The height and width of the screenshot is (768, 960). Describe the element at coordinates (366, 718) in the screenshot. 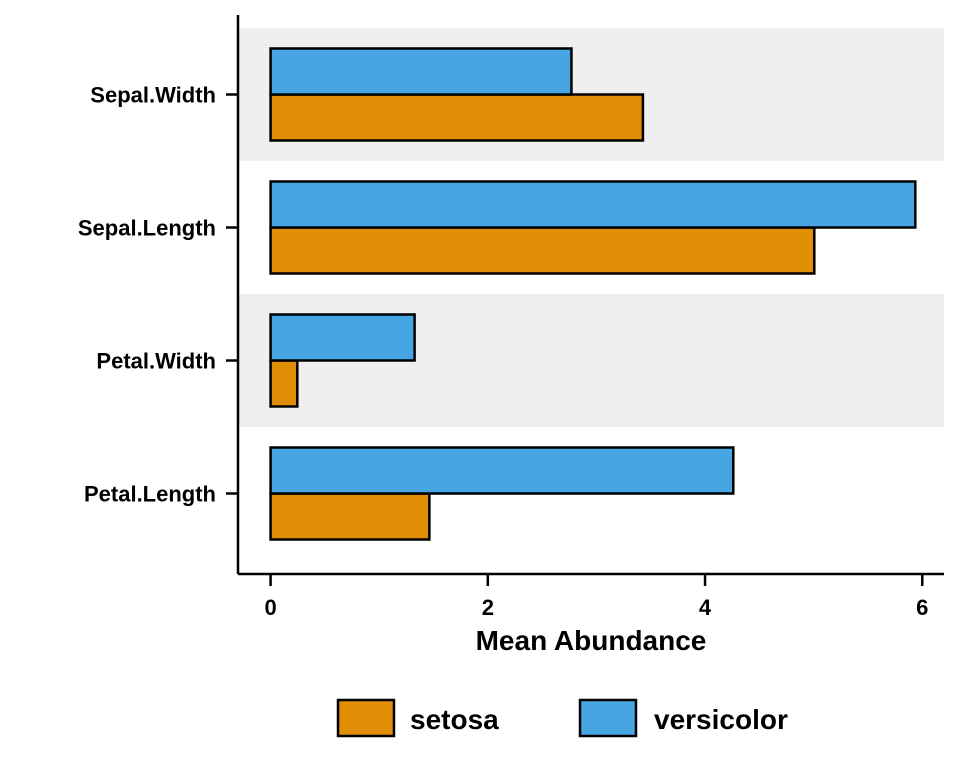

I see `legend-swatch-setosa` at that location.